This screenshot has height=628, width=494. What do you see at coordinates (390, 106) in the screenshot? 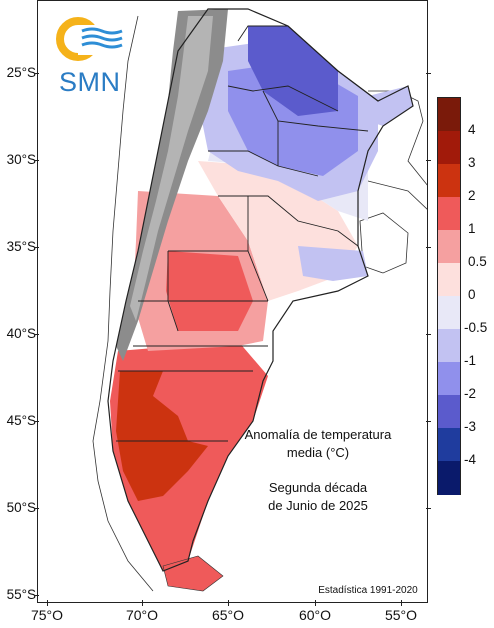
I see `region-misiones` at bounding box center [390, 106].